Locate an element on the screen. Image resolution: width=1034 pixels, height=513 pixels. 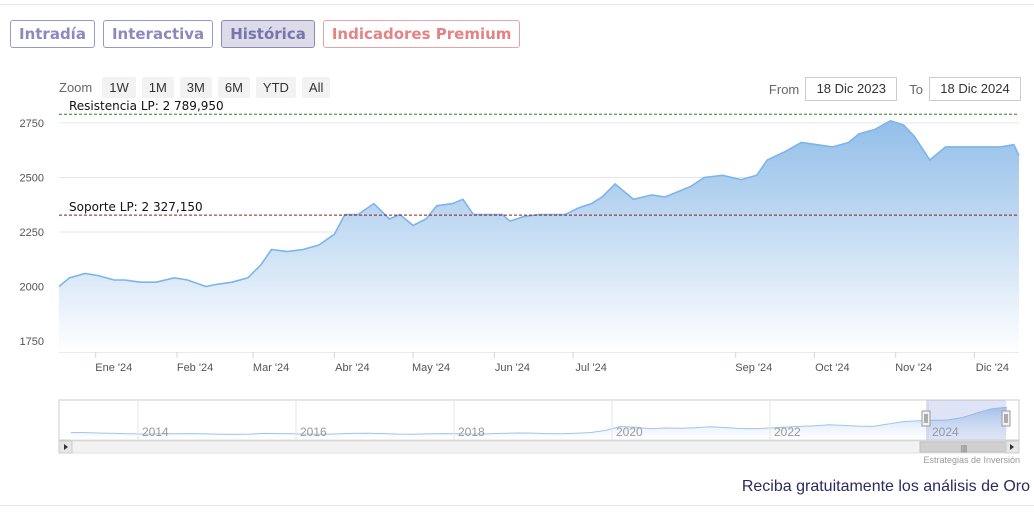
navigator-year-label: 2022 is located at coordinates (787, 432).